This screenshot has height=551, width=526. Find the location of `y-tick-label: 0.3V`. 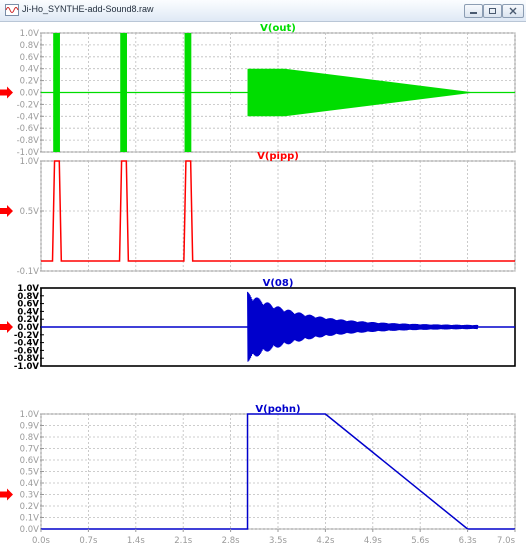

y-tick-label: 0.3V is located at coordinates (30, 496).